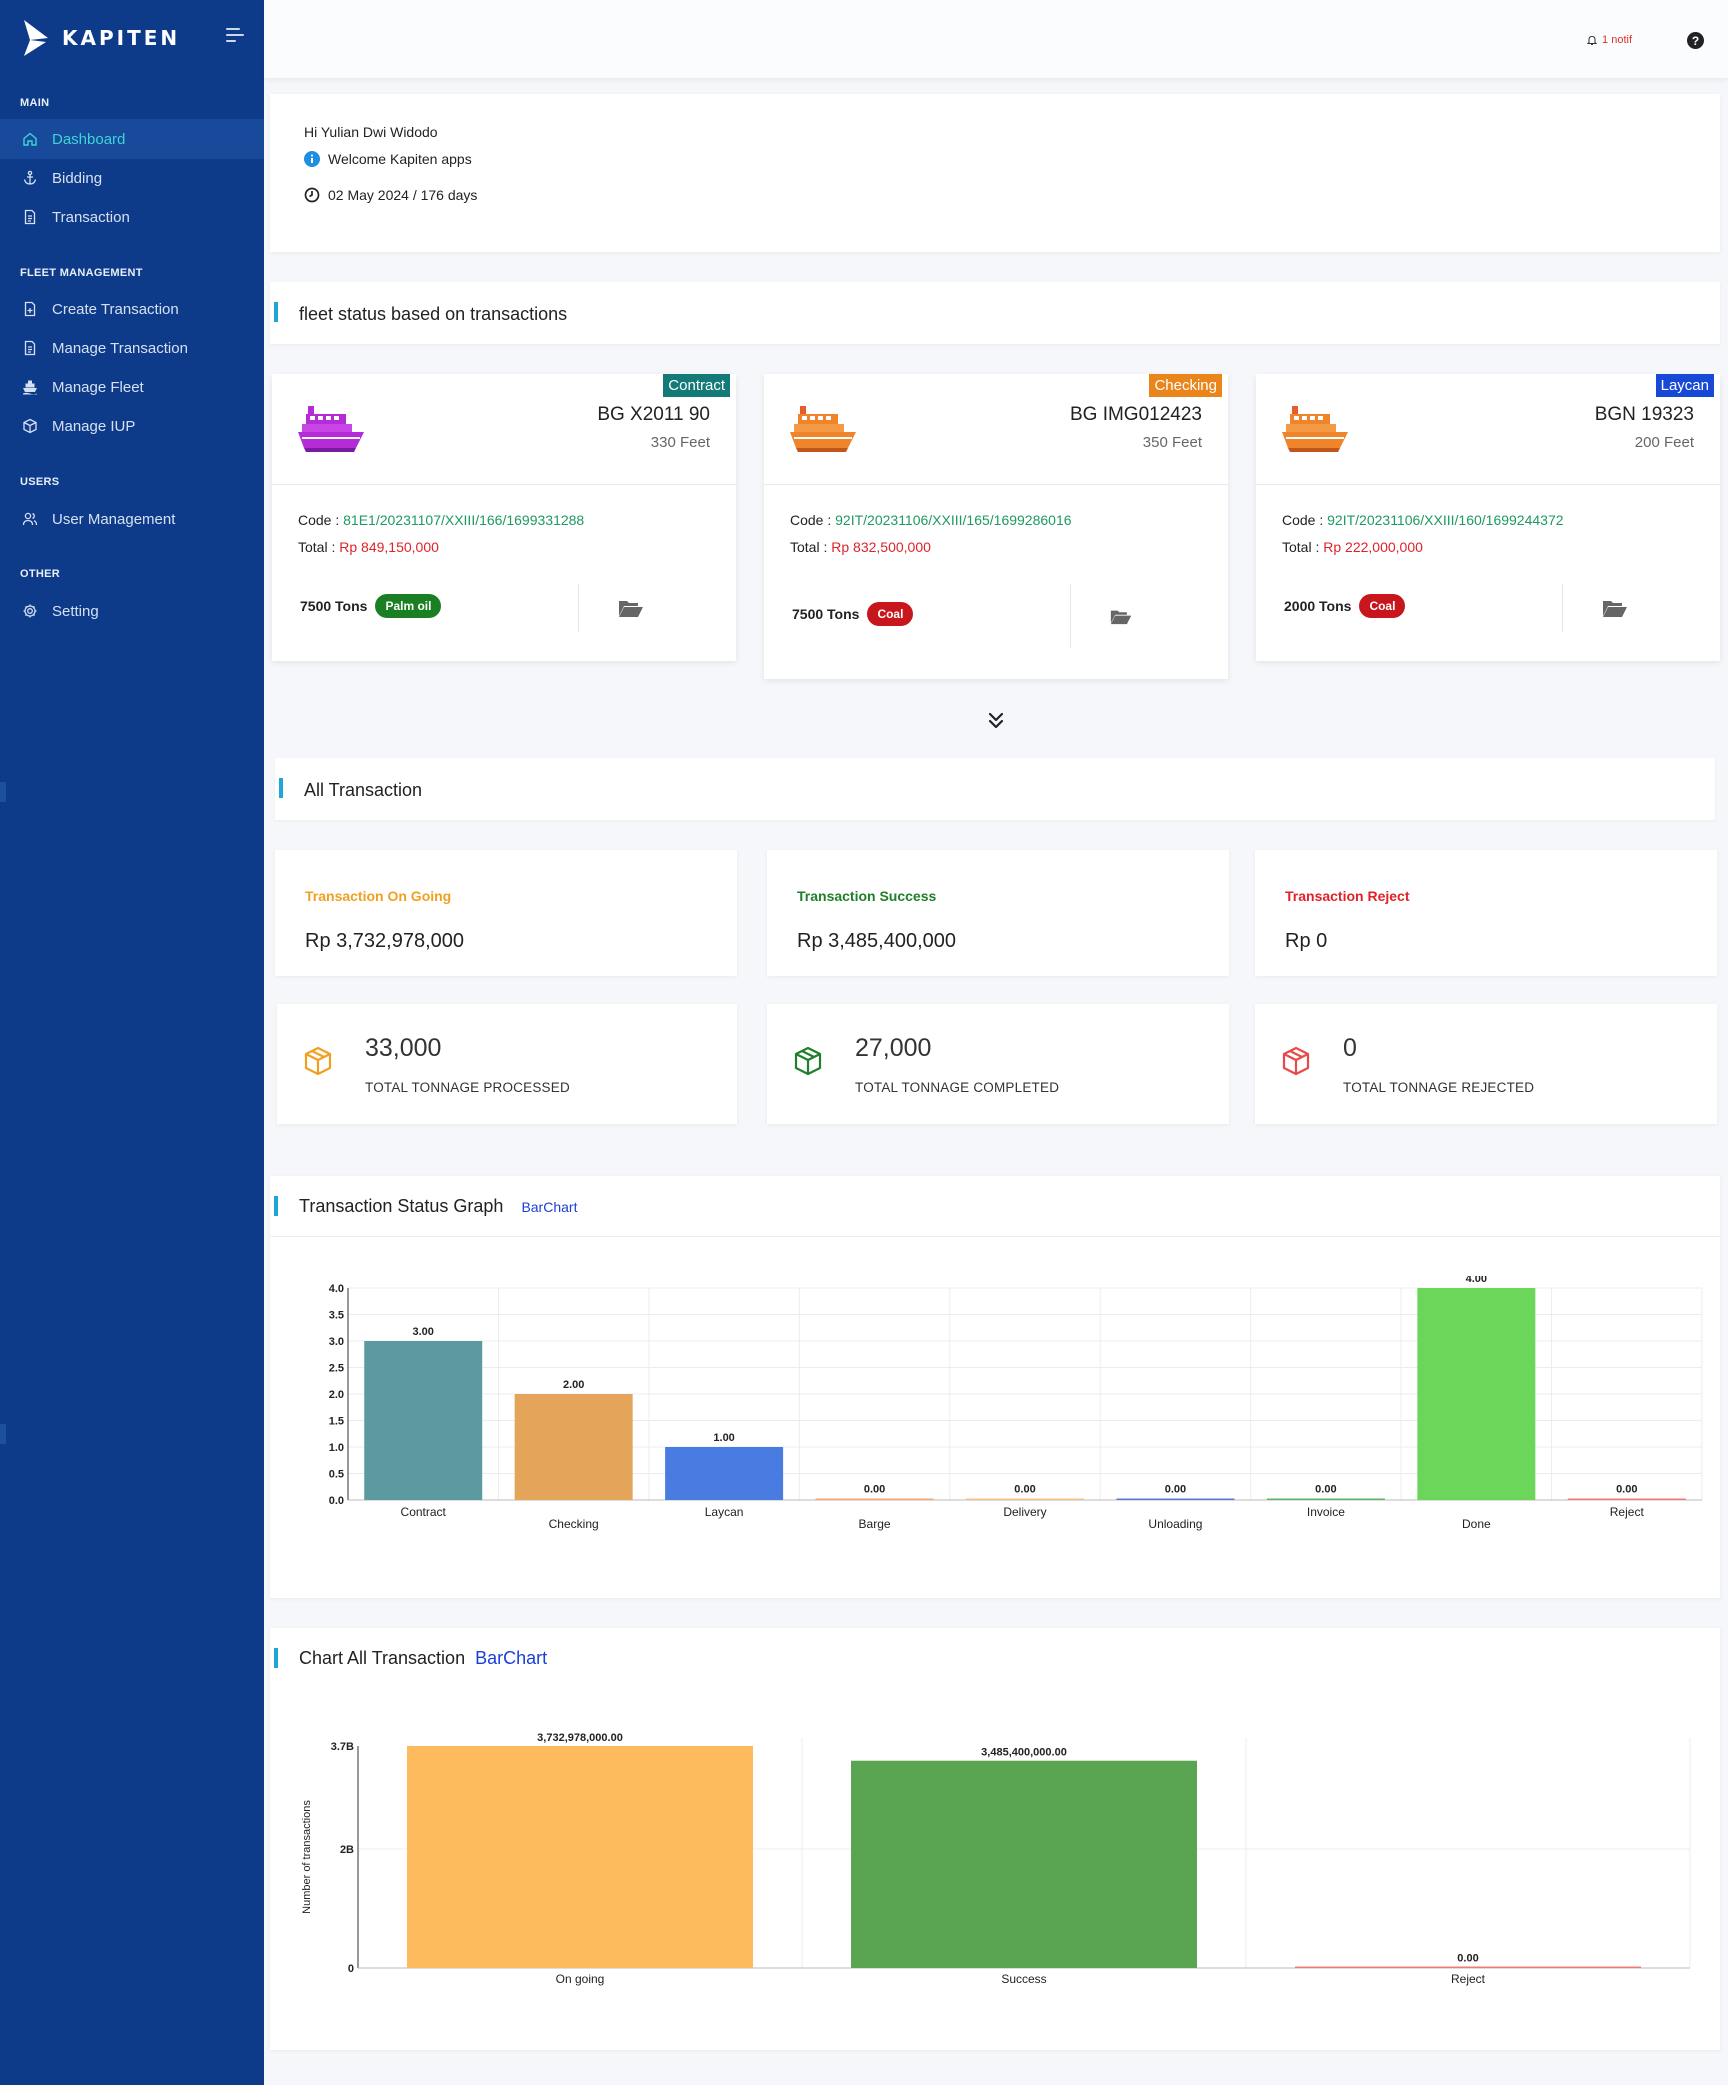 The image size is (1728, 2085). I want to click on x-tick-label: Unloading, so click(1175, 1524).